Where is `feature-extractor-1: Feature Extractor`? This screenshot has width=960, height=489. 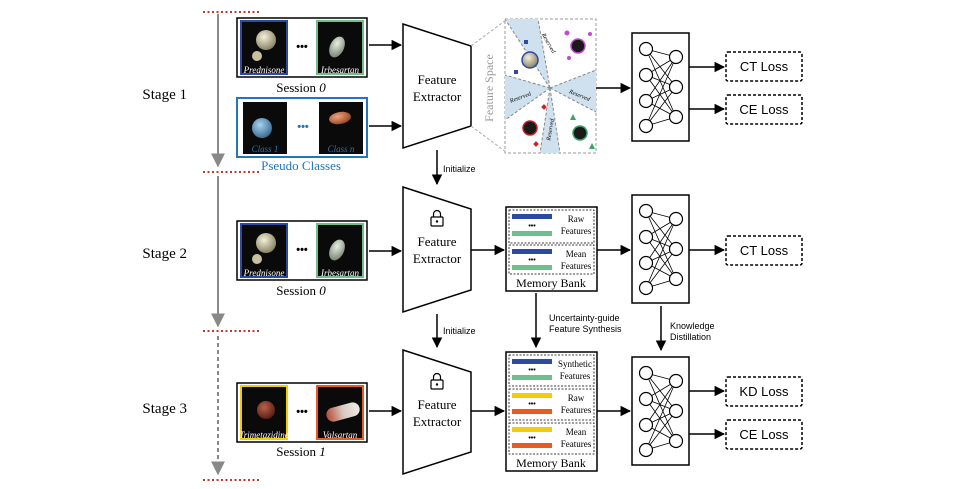 feature-extractor-1: Feature Extractor is located at coordinates (437, 86).